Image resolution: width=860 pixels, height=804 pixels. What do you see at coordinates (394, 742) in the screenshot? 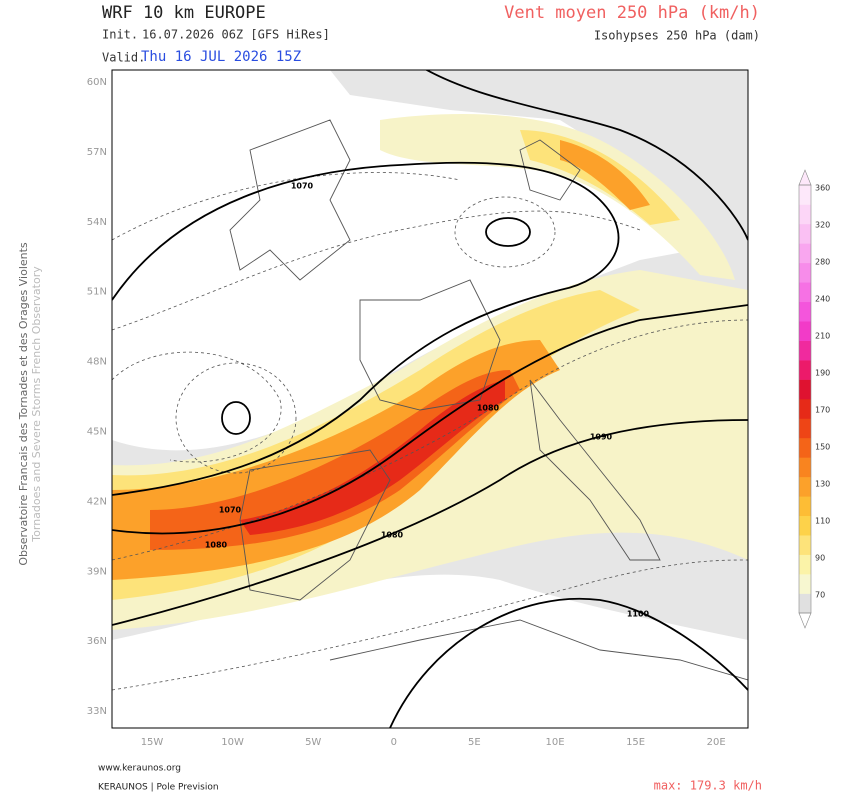
I see `lon-label: 0` at bounding box center [394, 742].